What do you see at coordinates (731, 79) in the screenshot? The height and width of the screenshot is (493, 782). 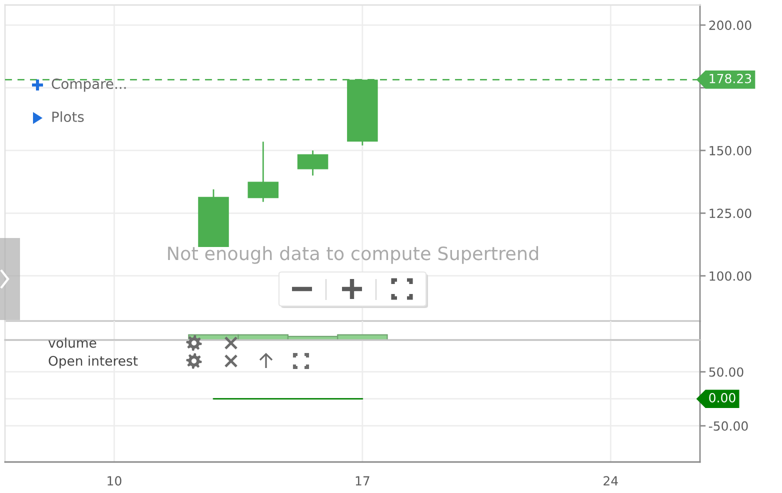 I see `ref-line-label: 178.23` at bounding box center [731, 79].